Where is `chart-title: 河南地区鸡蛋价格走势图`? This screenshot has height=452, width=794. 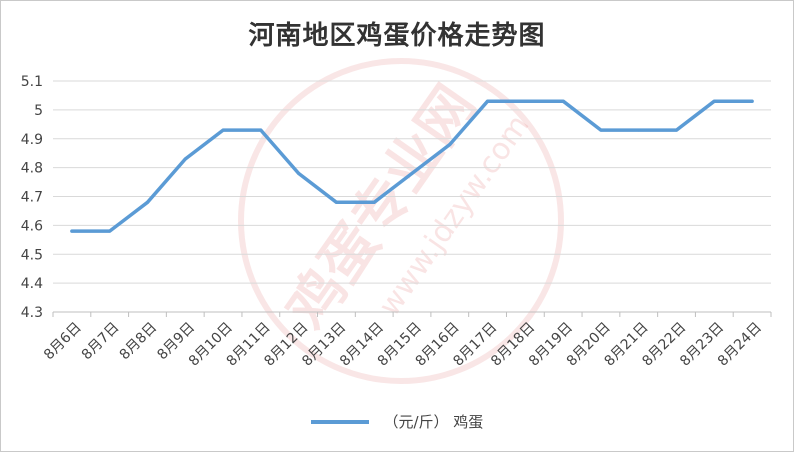
chart-title: 河南地区鸡蛋价格走势图 is located at coordinates (397, 36).